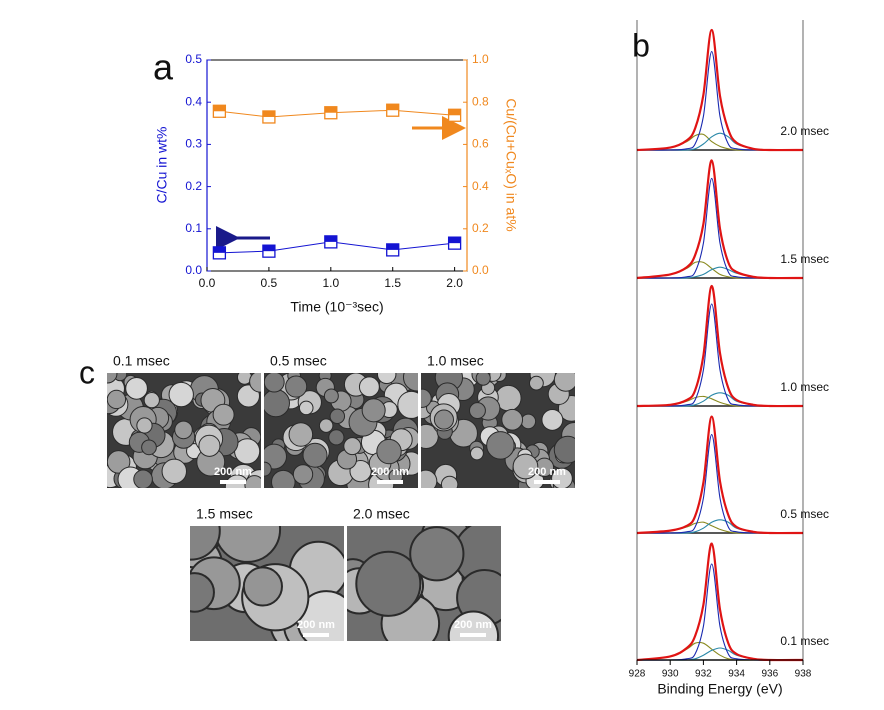 The width and height of the screenshot is (884, 710). I want to click on y2-axis-label: Cu/(Cu+CuₓO) in at%, so click(511, 164).